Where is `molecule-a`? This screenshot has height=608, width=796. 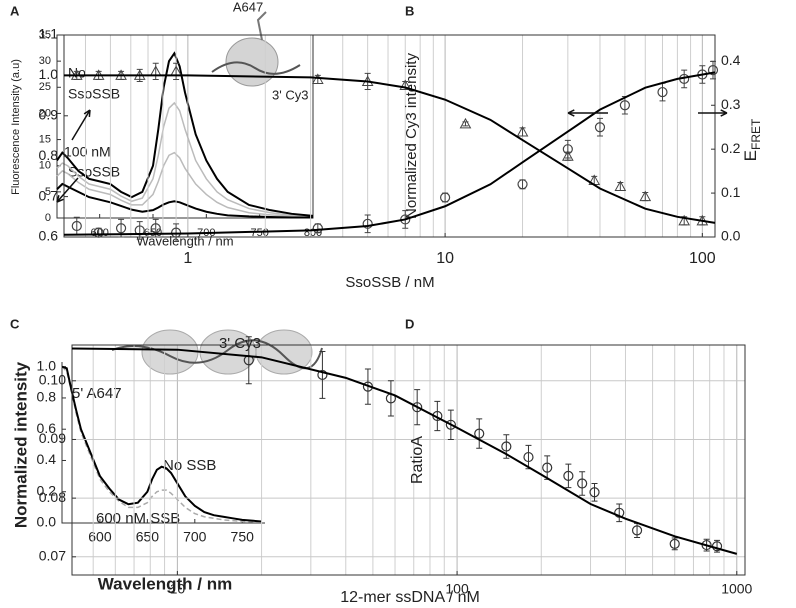 molecule-a is located at coordinates (256, 49).